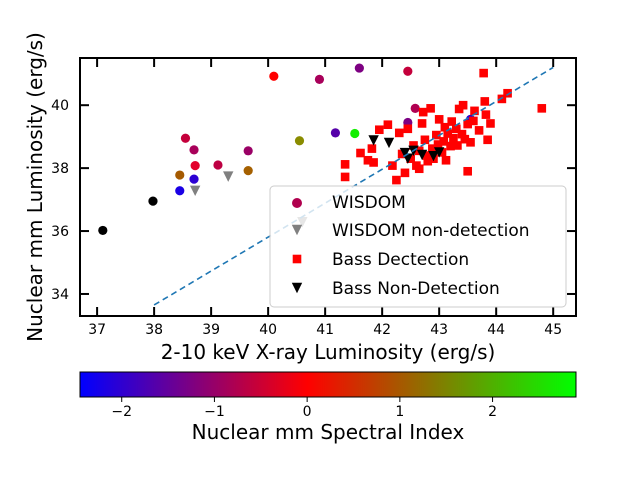 The image size is (640, 480). I want to click on colorbar-tick-label: 0, so click(307, 412).